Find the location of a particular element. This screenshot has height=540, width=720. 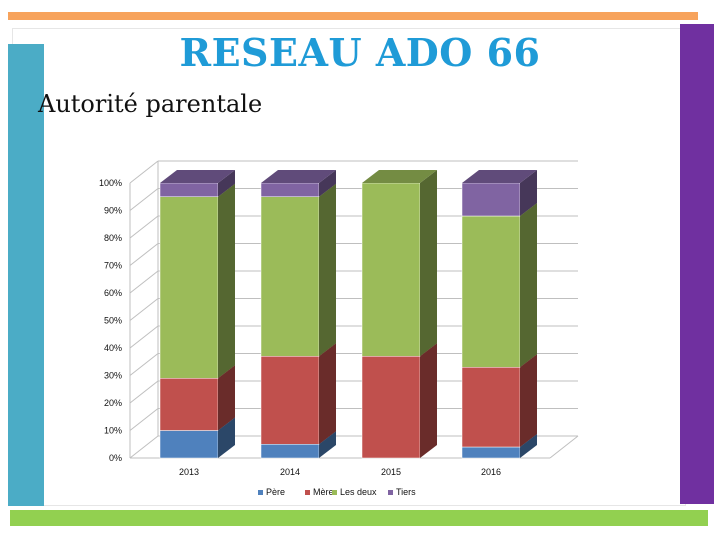

top-decor-bar is located at coordinates (353, 16).